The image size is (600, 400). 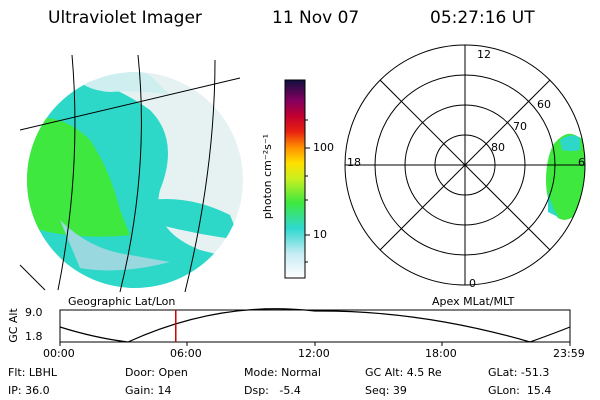 I want to click on colorbar, so click(x=295, y=179).